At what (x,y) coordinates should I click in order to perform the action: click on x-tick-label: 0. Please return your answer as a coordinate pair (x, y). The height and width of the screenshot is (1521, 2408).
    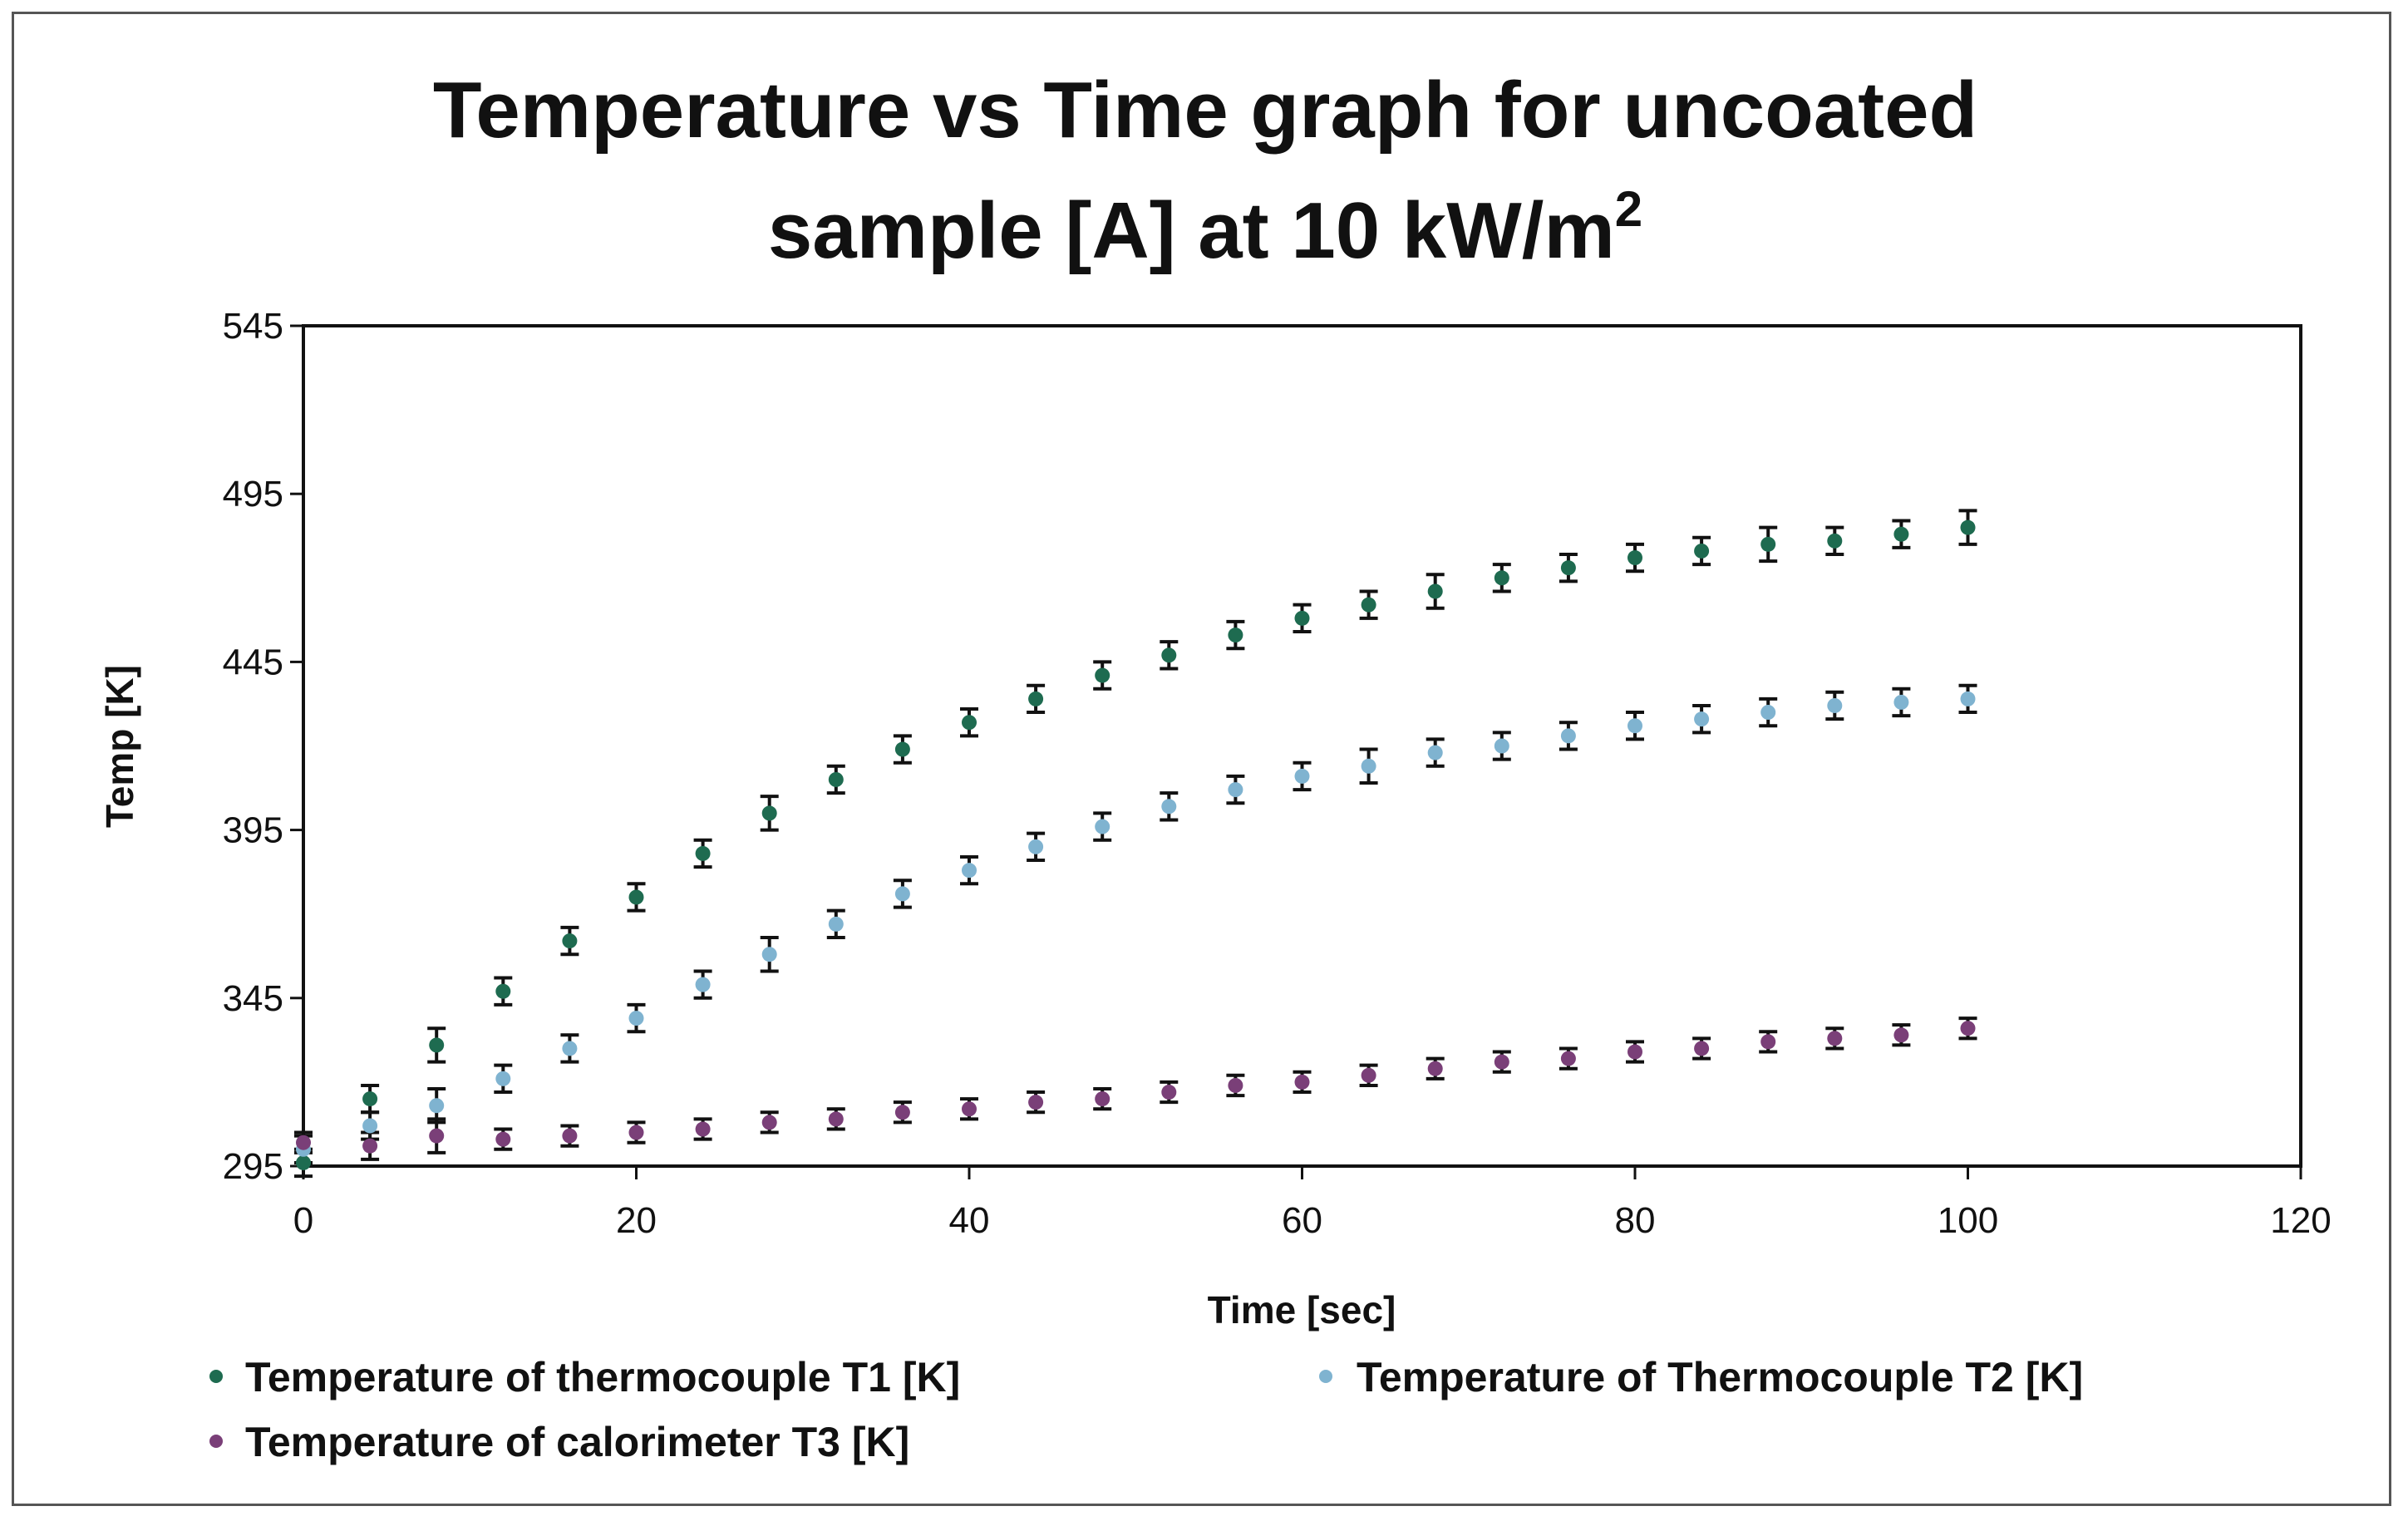
    Looking at the image, I should click on (303, 1220).